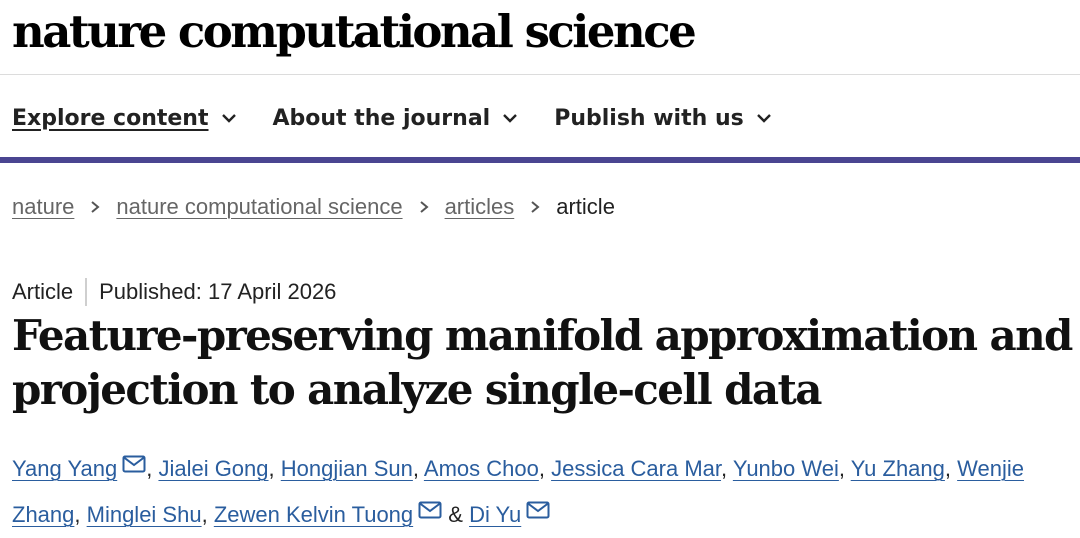 The width and height of the screenshot is (1080, 538). I want to click on nav-about-the-journal: About the journal, so click(396, 118).